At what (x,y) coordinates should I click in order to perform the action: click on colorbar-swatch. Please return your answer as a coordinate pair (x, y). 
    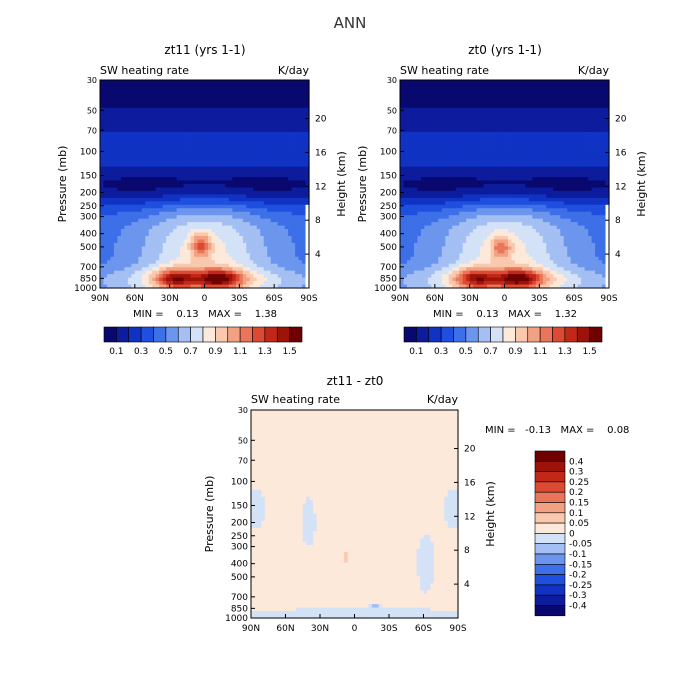
    Looking at the image, I should click on (184, 334).